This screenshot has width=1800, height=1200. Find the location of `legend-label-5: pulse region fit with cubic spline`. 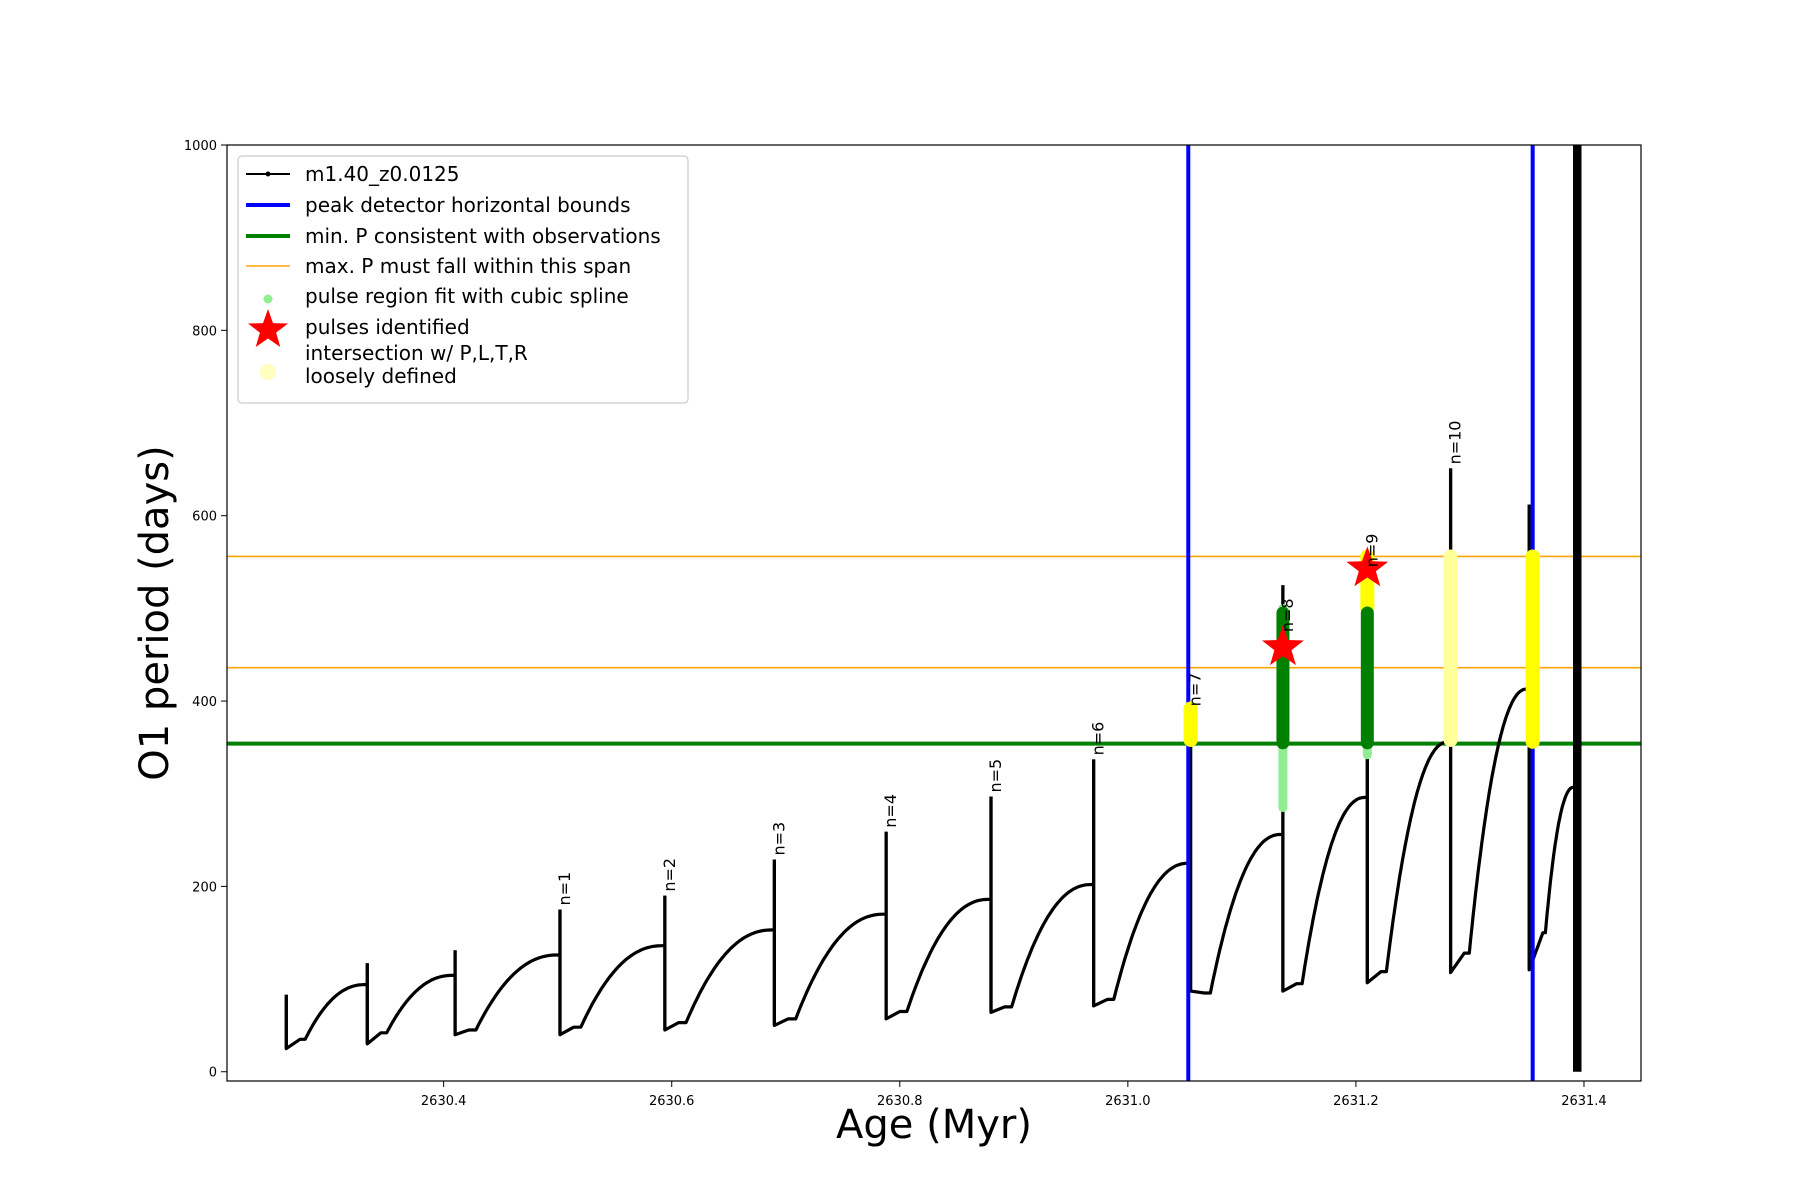

legend-label-5: pulse region fit with cubic spline is located at coordinates (467, 296).